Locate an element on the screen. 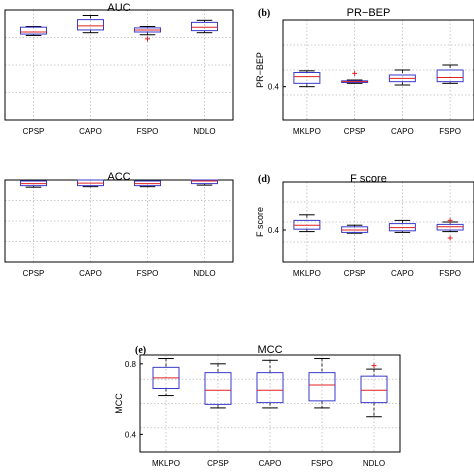 The width and height of the screenshot is (474, 474). panel3-axes-frame is located at coordinates (119, 221).